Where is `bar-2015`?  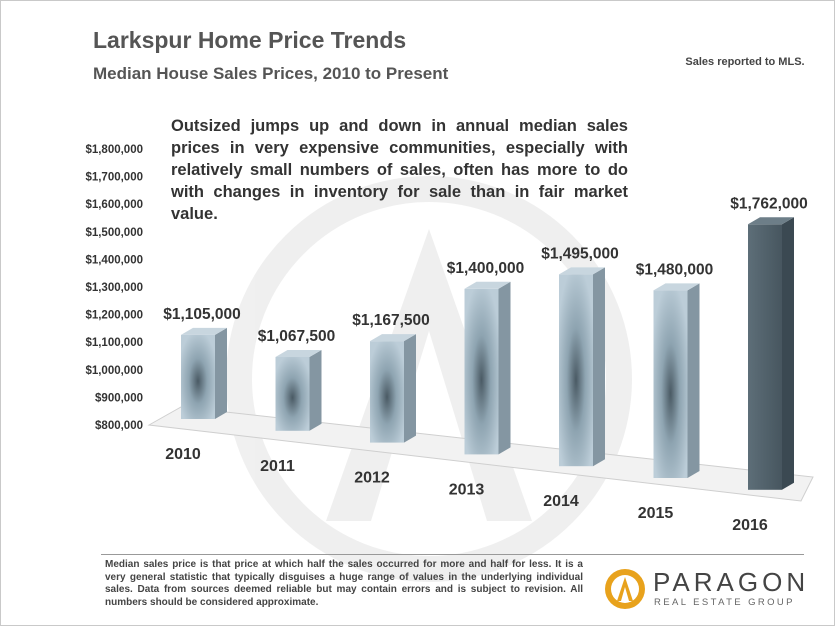
bar-2015 is located at coordinates (676, 380).